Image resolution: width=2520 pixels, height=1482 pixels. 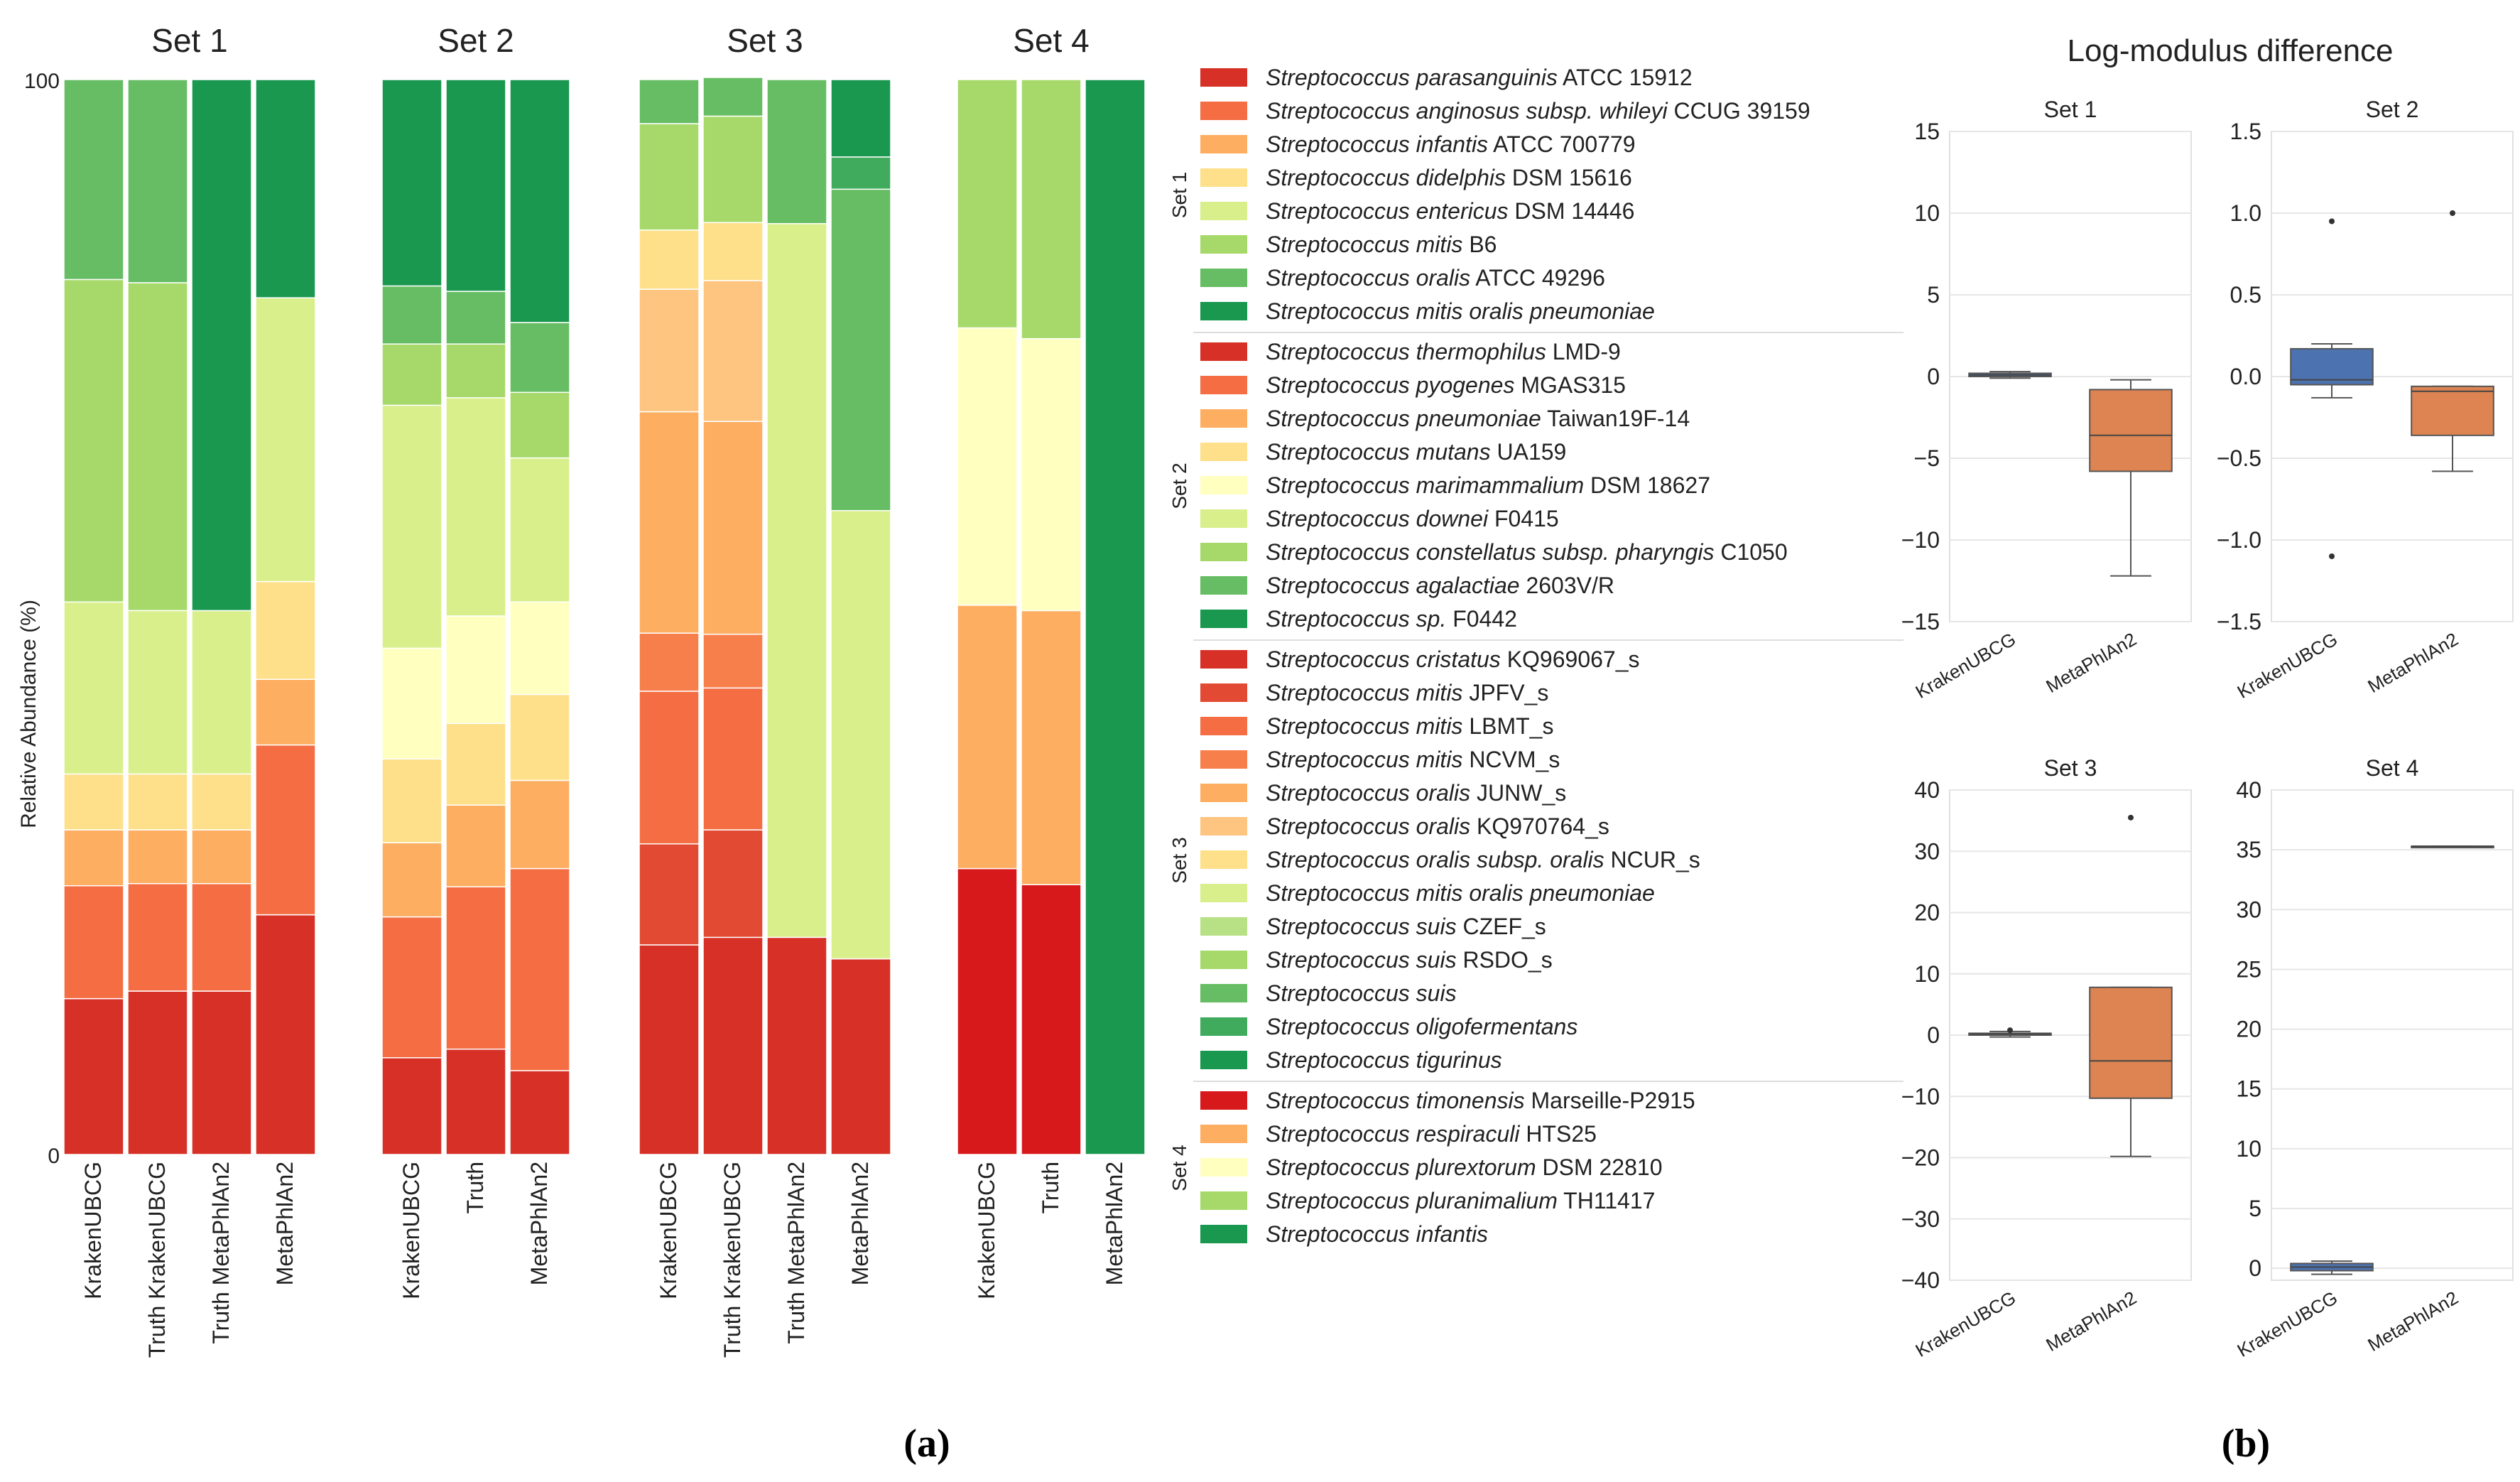 What do you see at coordinates (2239, 458) in the screenshot?
I see `y-tick-label: −0.5` at bounding box center [2239, 458].